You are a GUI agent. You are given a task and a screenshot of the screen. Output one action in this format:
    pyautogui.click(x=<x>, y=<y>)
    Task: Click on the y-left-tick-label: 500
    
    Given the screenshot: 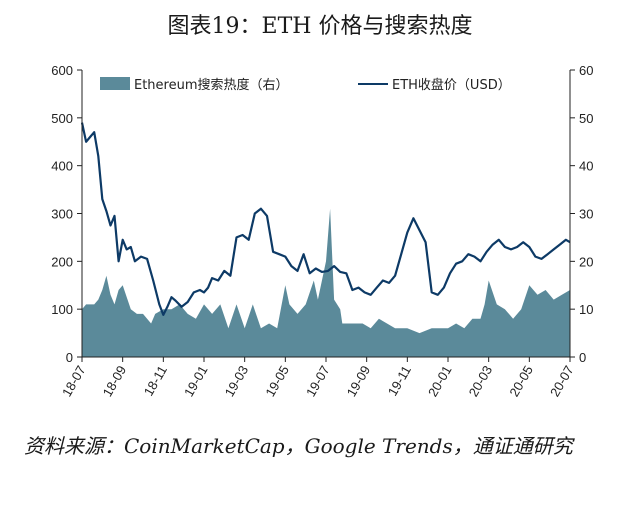 What is the action you would take?
    pyautogui.click(x=62, y=118)
    